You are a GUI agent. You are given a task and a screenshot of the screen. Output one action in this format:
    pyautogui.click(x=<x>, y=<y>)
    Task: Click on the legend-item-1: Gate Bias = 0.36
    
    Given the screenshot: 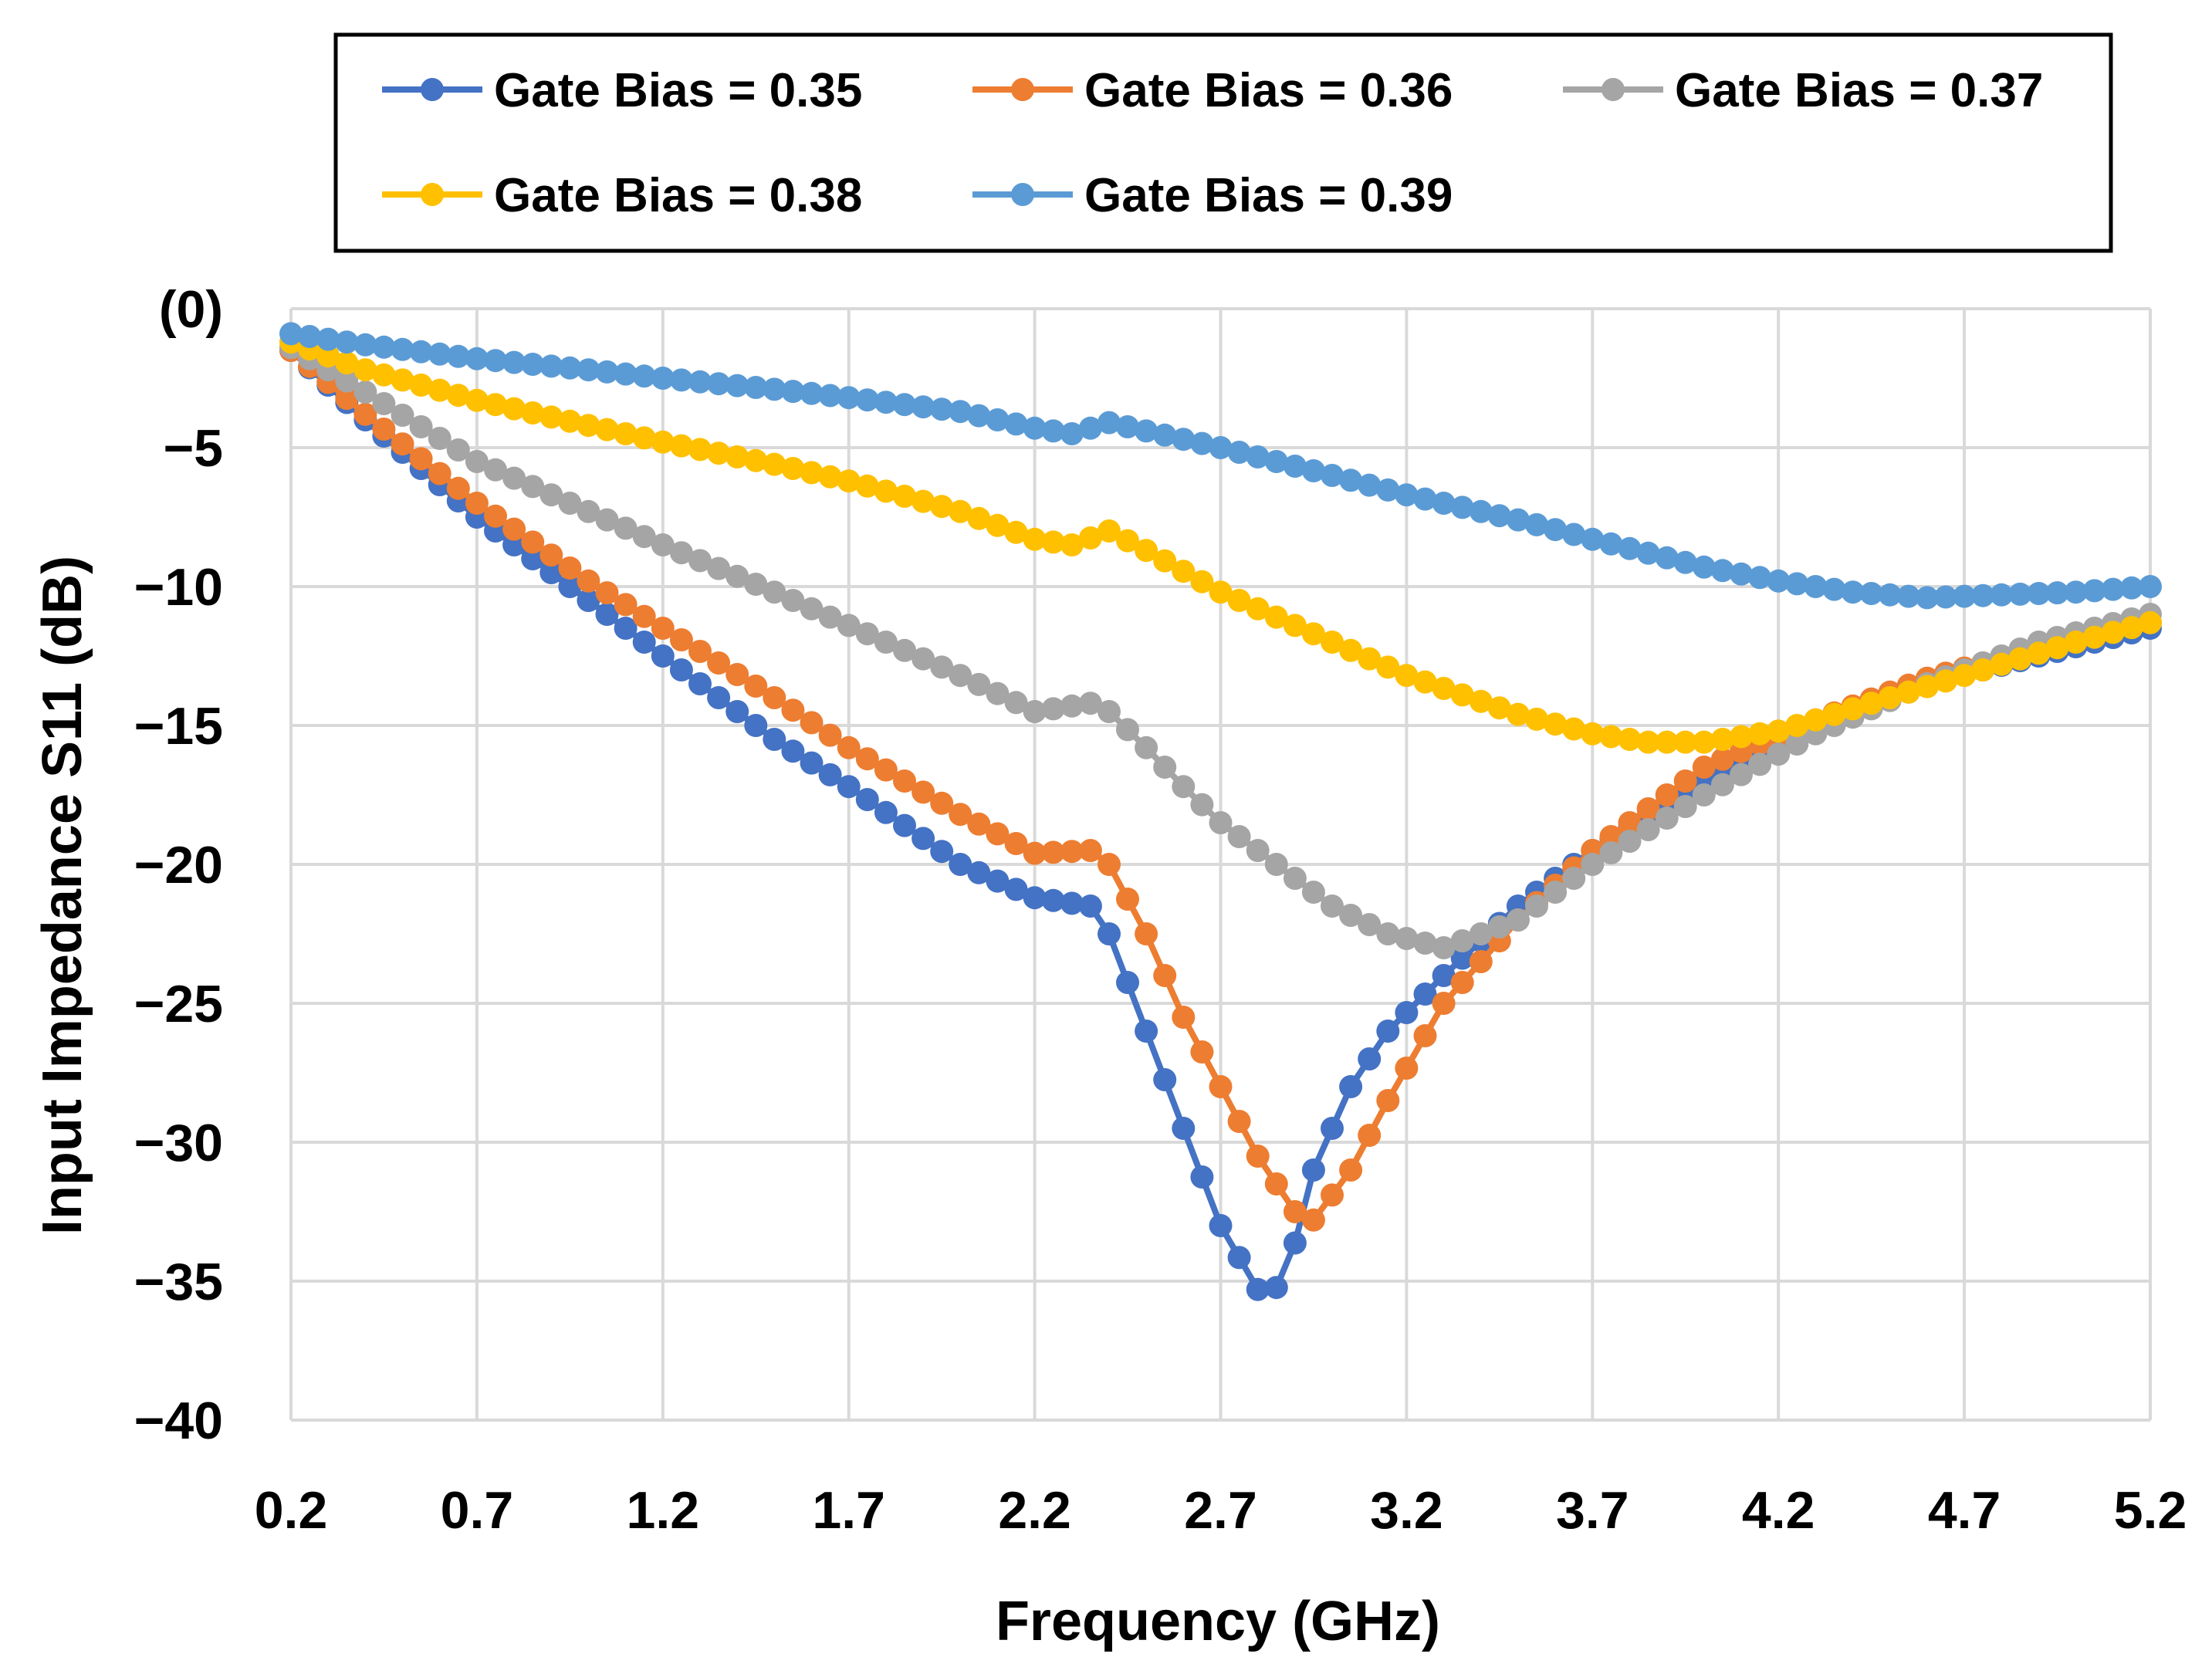 What is the action you would take?
    pyautogui.click(x=1212, y=90)
    